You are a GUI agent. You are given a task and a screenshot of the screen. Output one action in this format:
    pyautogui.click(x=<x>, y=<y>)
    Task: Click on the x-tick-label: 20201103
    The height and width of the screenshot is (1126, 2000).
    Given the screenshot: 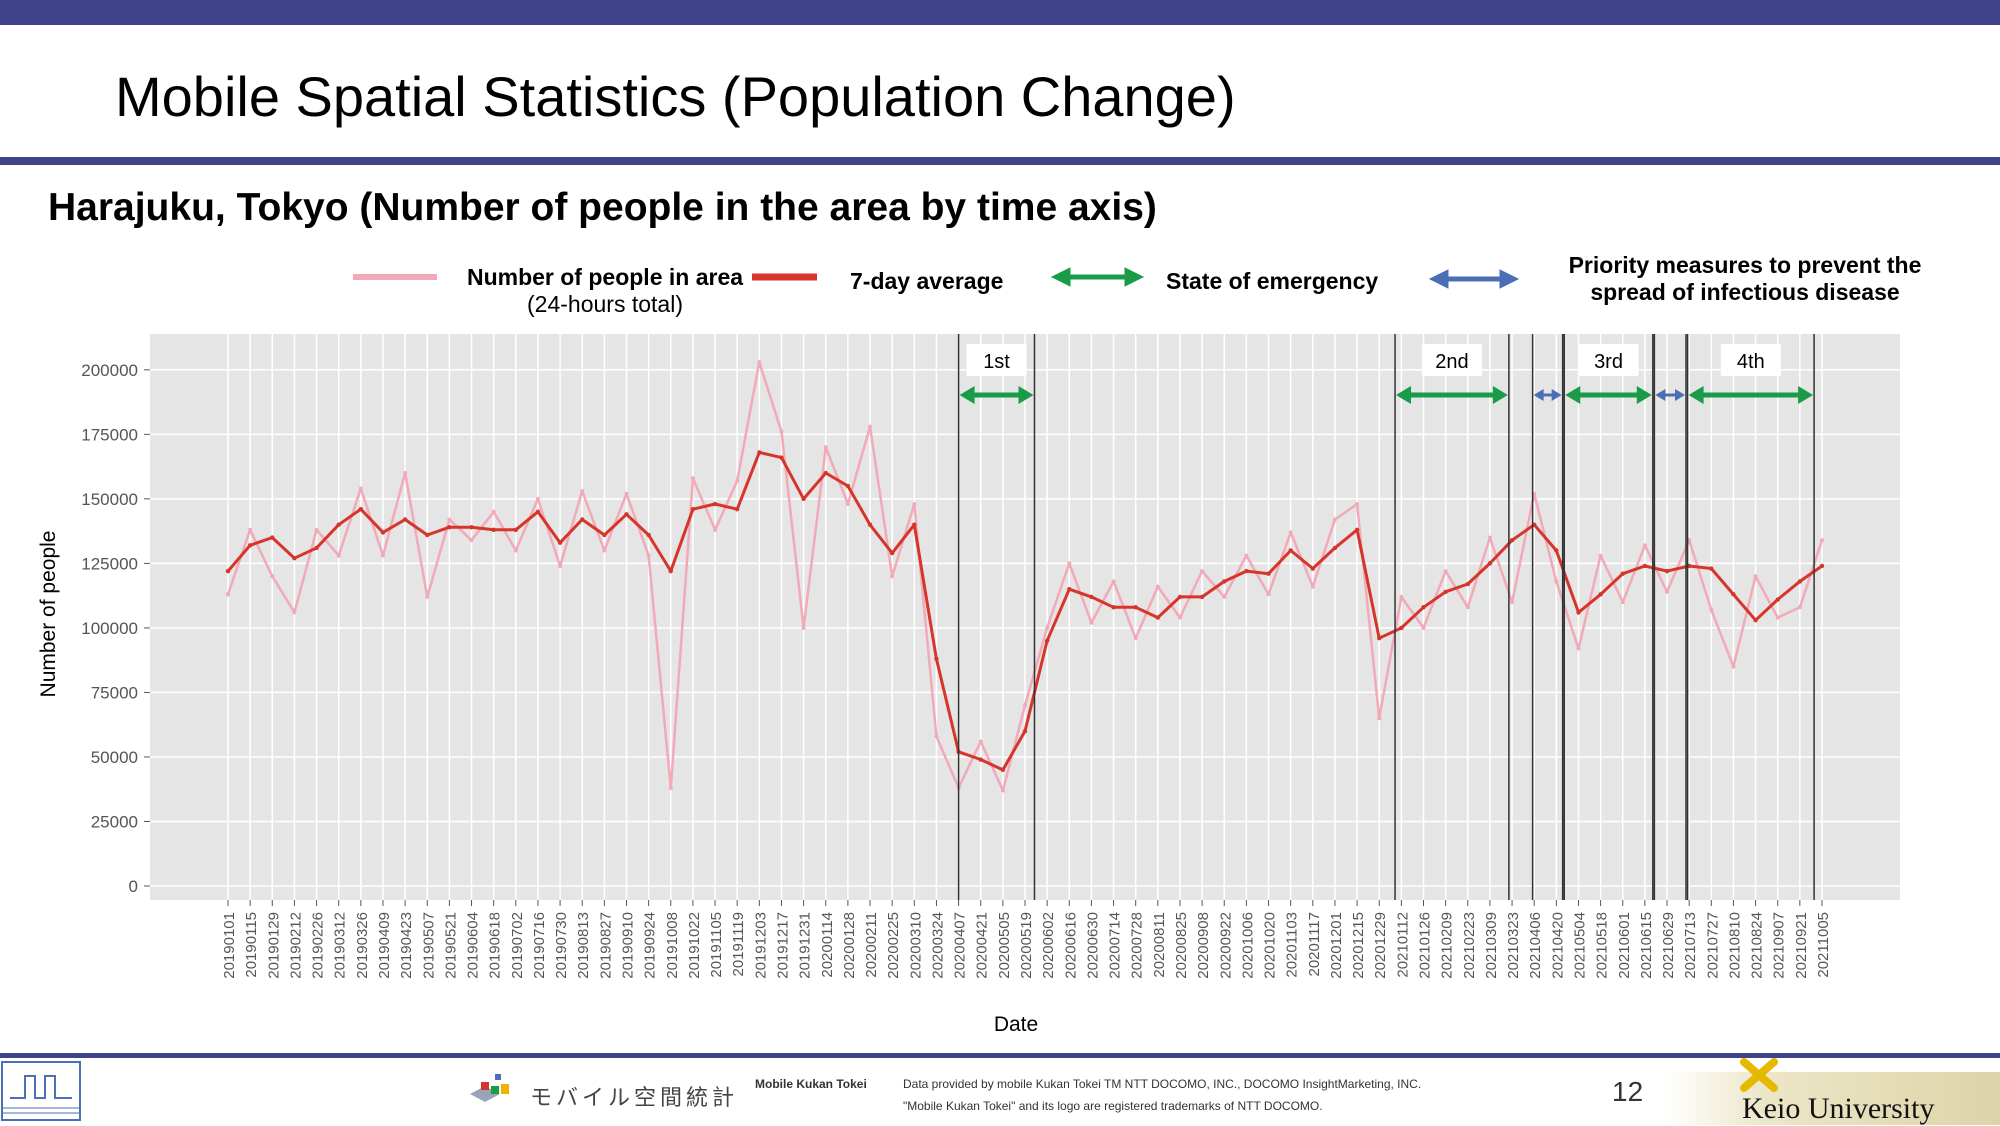 What is the action you would take?
    pyautogui.click(x=1292, y=945)
    